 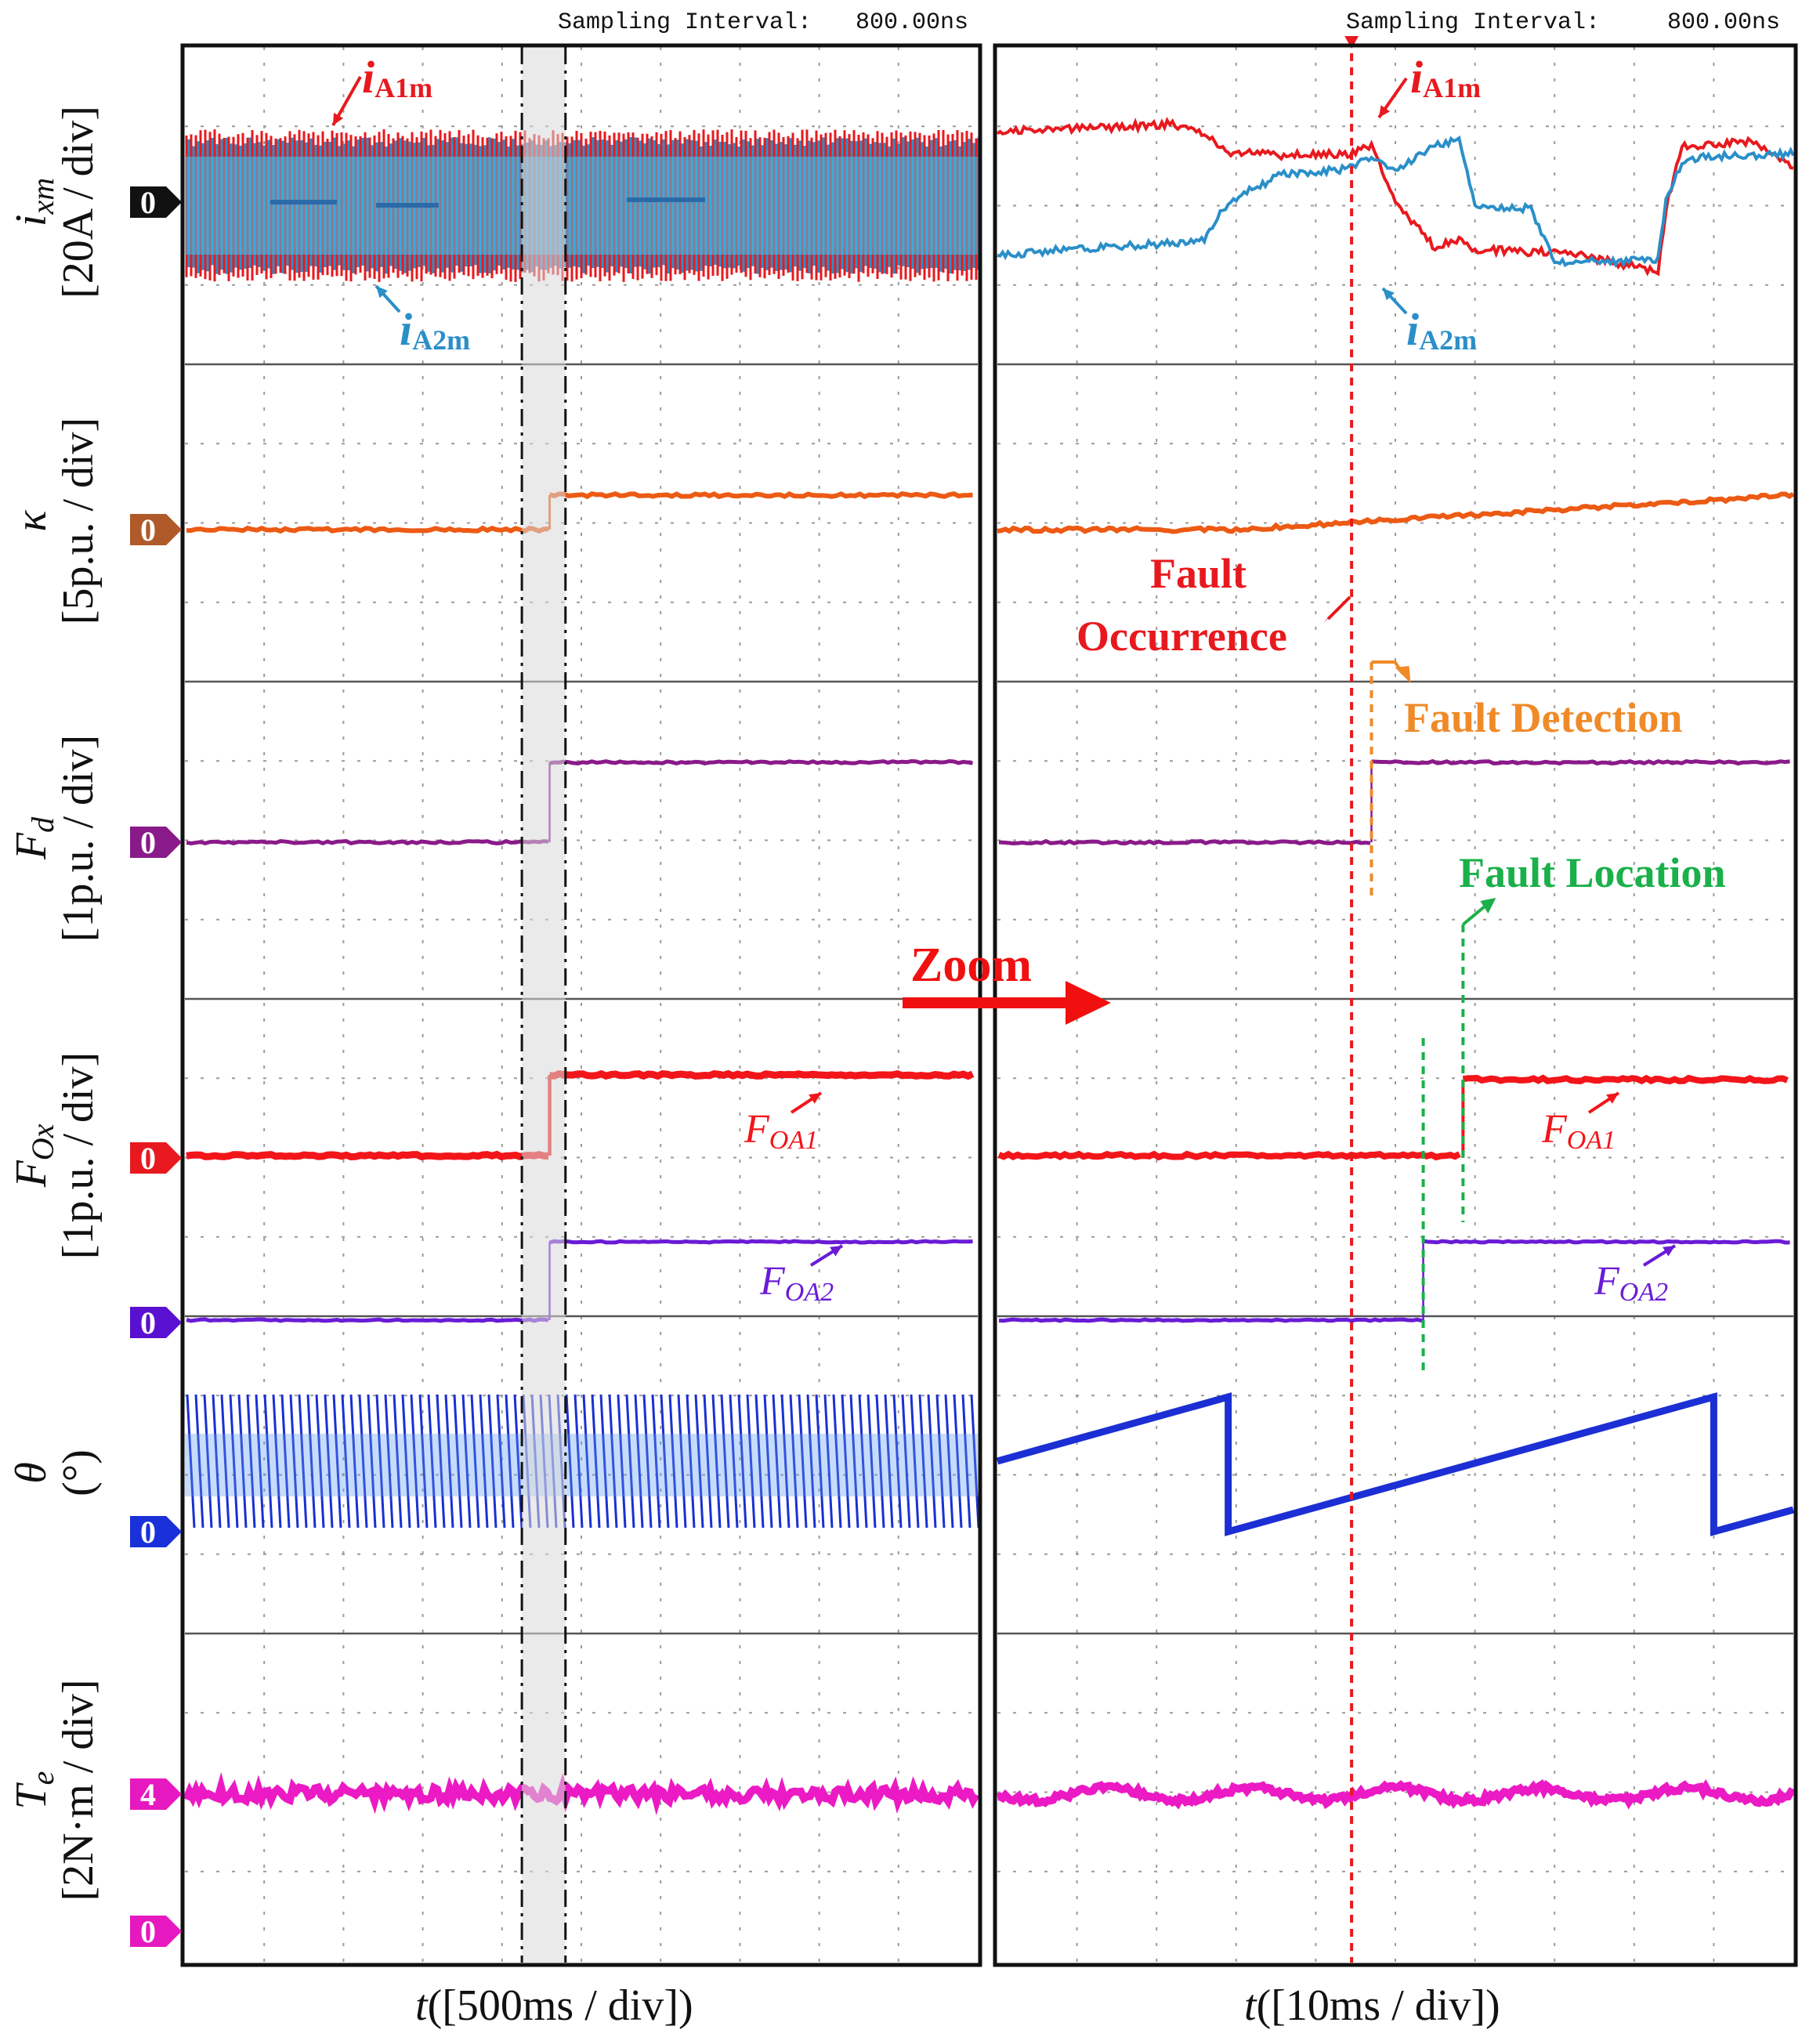 What do you see at coordinates (1372, 2005) in the screenshot?
I see `right-time-axis-label: t([10ms / div])` at bounding box center [1372, 2005].